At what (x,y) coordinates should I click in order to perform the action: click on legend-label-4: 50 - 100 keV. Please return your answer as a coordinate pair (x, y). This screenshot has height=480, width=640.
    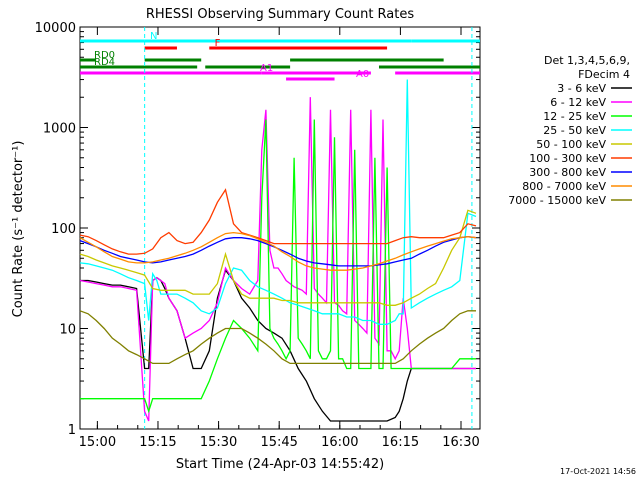
    Looking at the image, I should click on (571, 144).